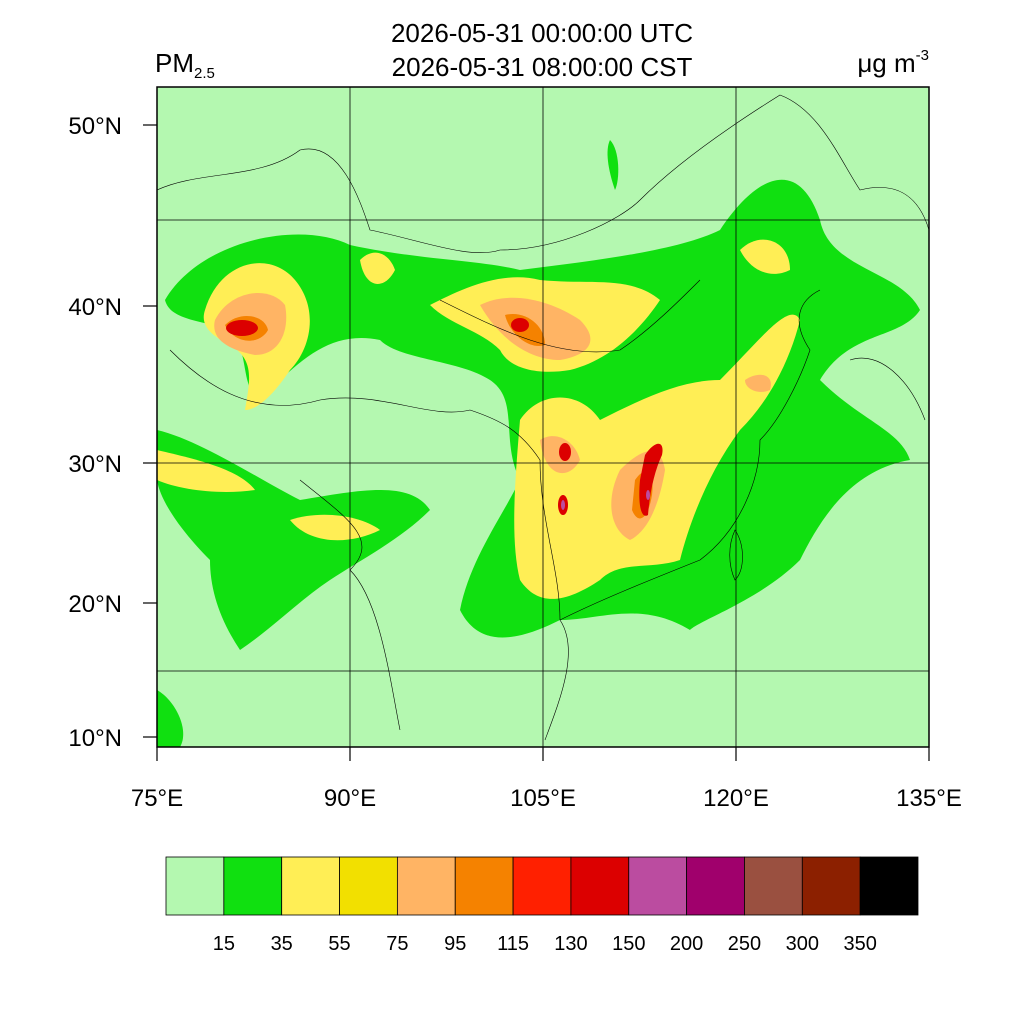 Image resolution: width=1024 pixels, height=1029 pixels. I want to click on title-line: 2026-05-31 08:00:00 CST, so click(542, 67).